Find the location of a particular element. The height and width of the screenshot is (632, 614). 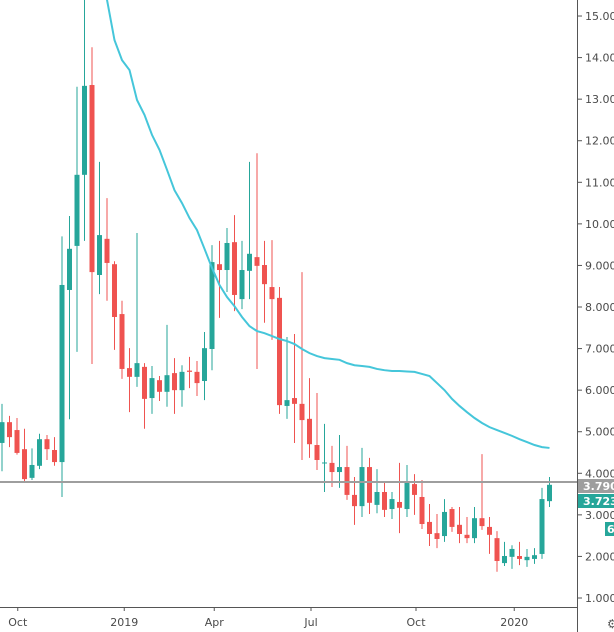

x-tick-label: 2020 is located at coordinates (514, 622).